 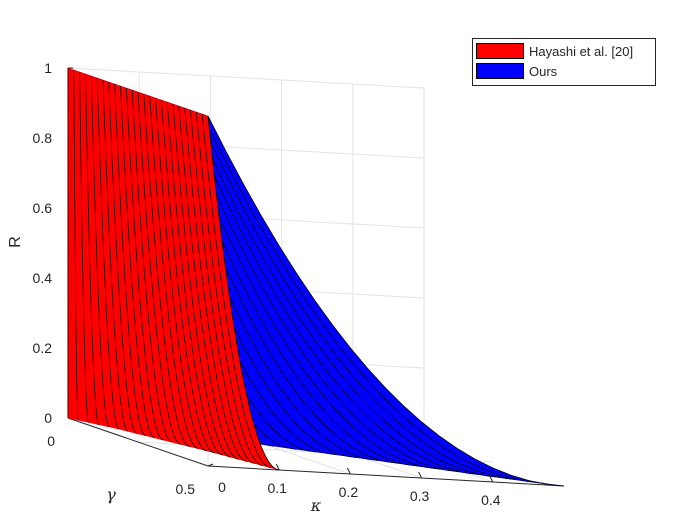 I want to click on legend-swatch-ours, so click(x=500, y=71).